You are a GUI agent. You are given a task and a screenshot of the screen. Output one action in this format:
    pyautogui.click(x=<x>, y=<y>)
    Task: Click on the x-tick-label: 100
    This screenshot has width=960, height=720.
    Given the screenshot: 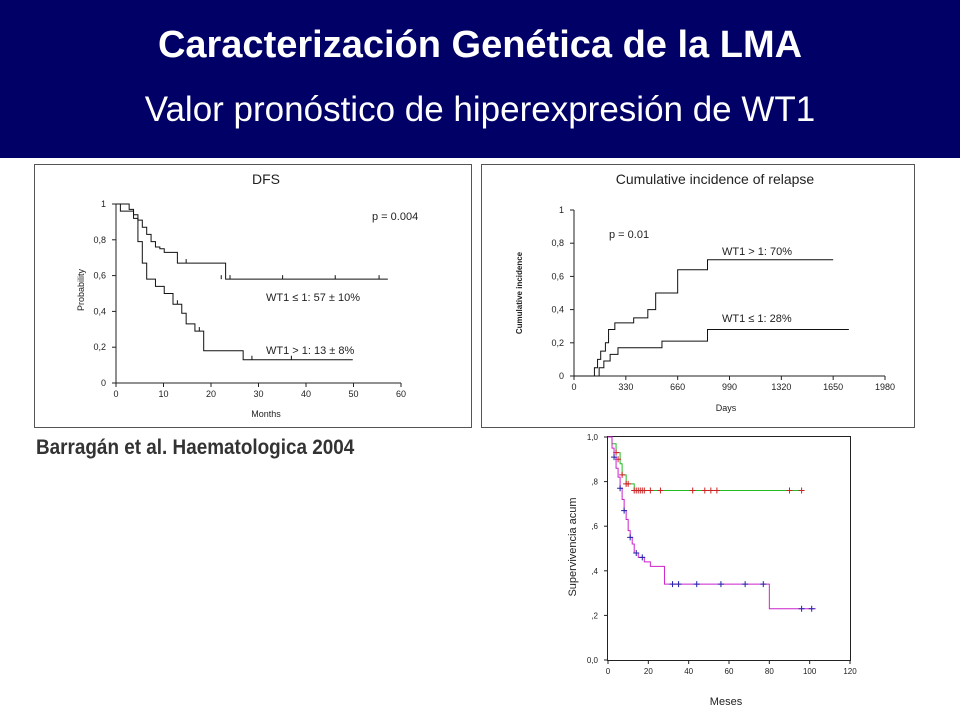 What is the action you would take?
    pyautogui.click(x=810, y=671)
    